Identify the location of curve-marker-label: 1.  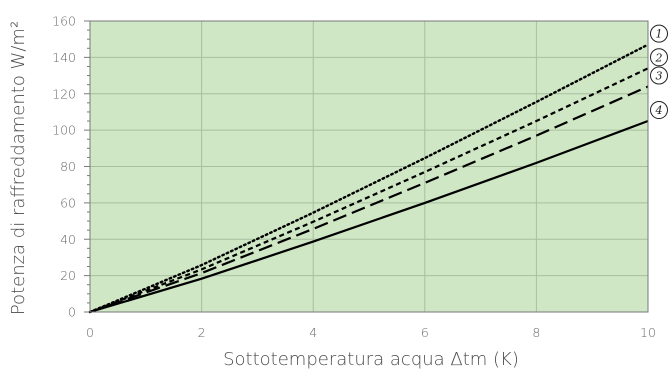
(659, 34).